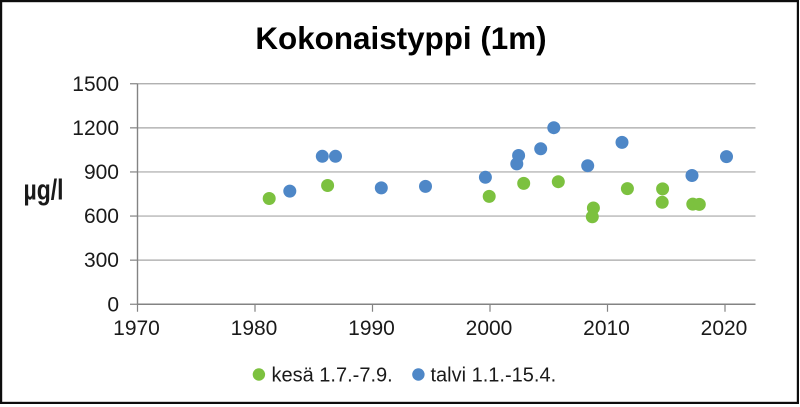  I want to click on svg-text: 1200, so click(95, 128).